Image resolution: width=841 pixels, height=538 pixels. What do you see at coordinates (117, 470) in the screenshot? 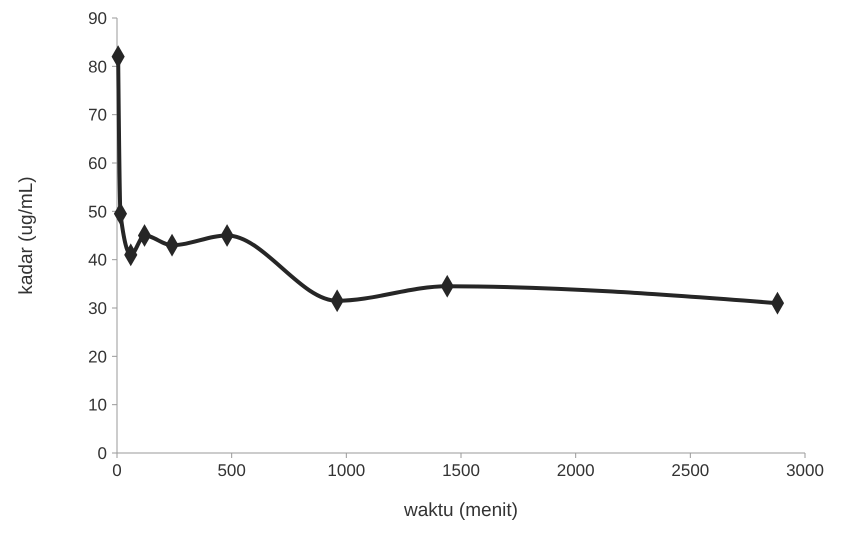
I see `x-tick-label: 0` at bounding box center [117, 470].